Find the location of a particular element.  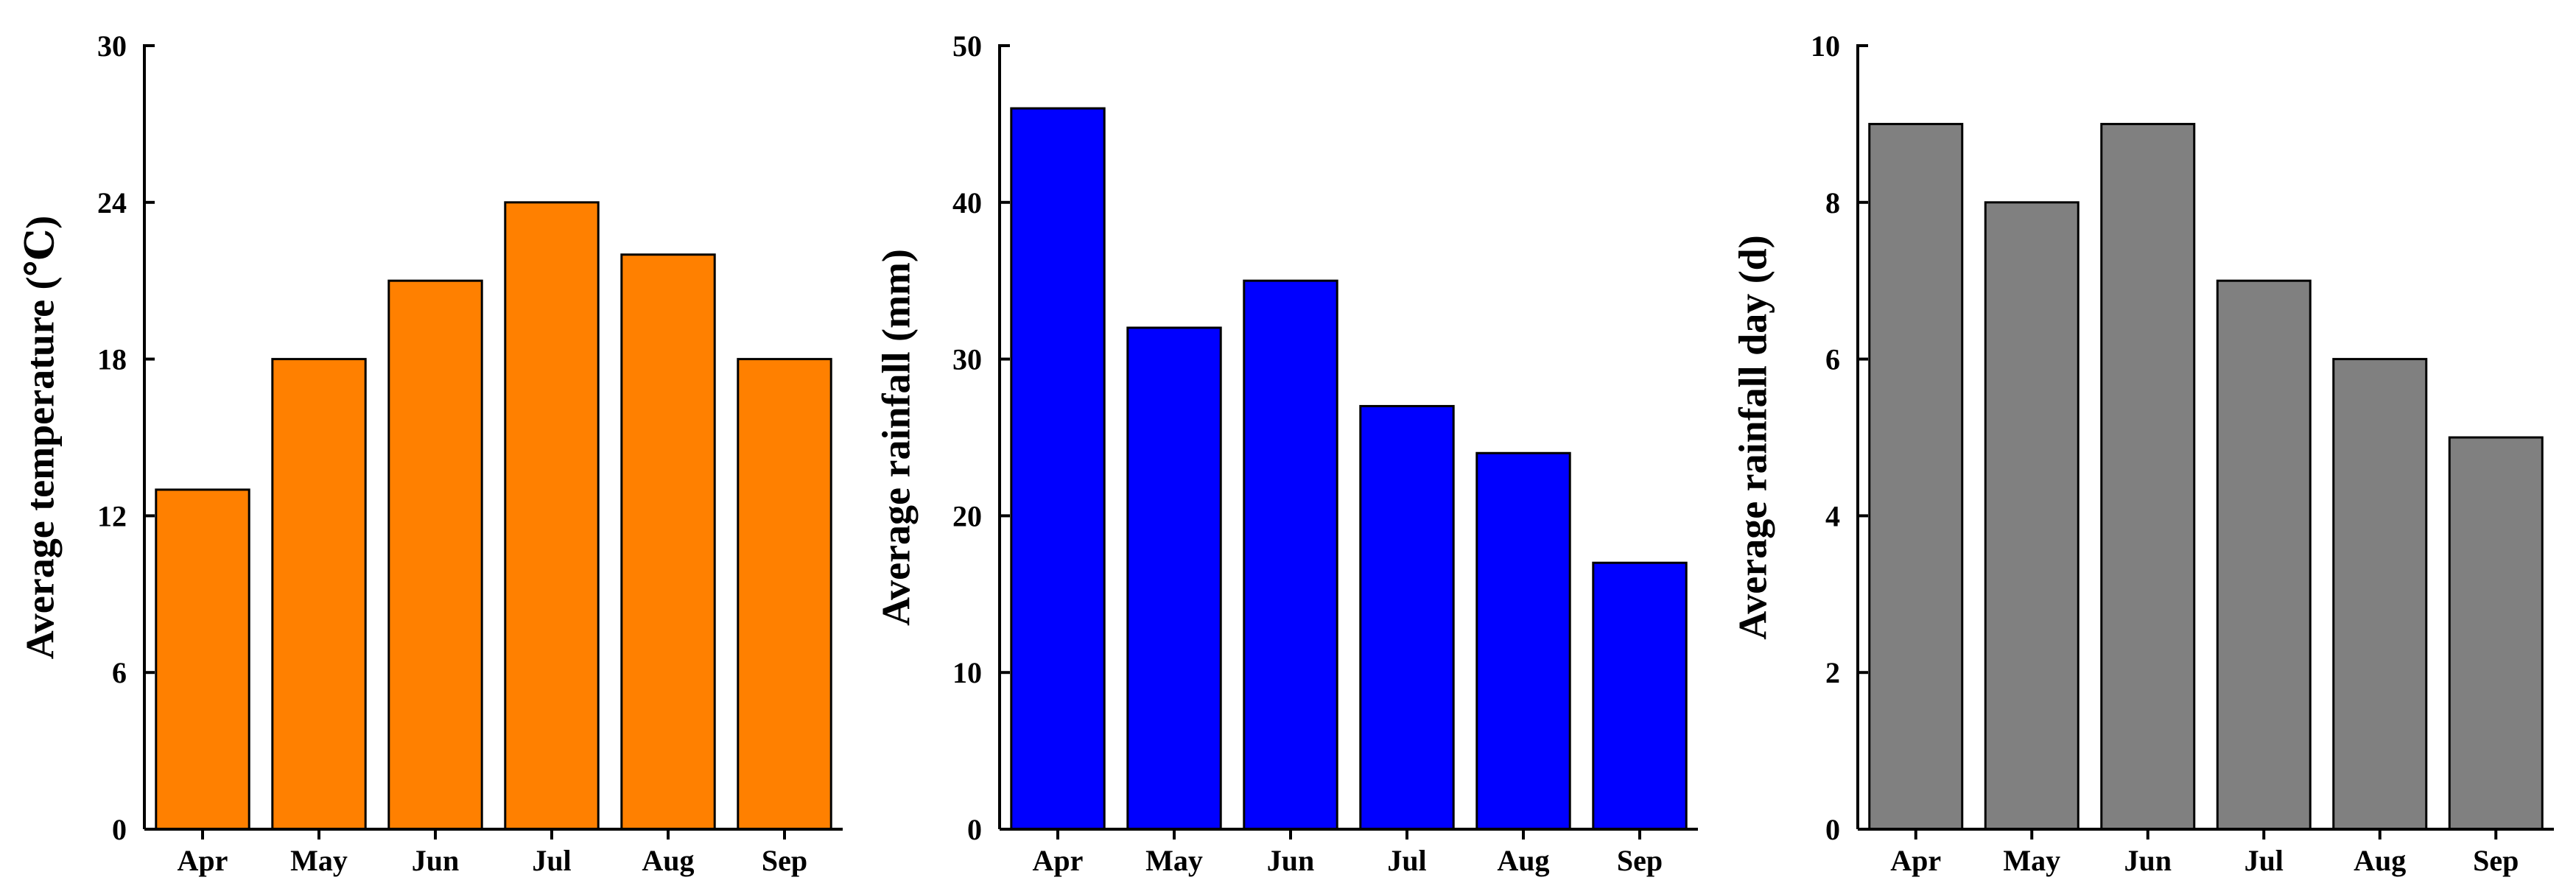

rainfall-day-x-tick-label: May is located at coordinates (2031, 860).